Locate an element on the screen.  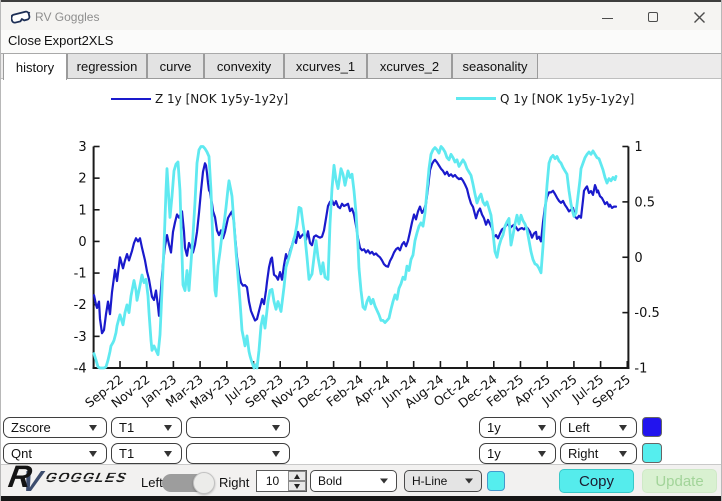
close-icon is located at coordinates (699, 17).